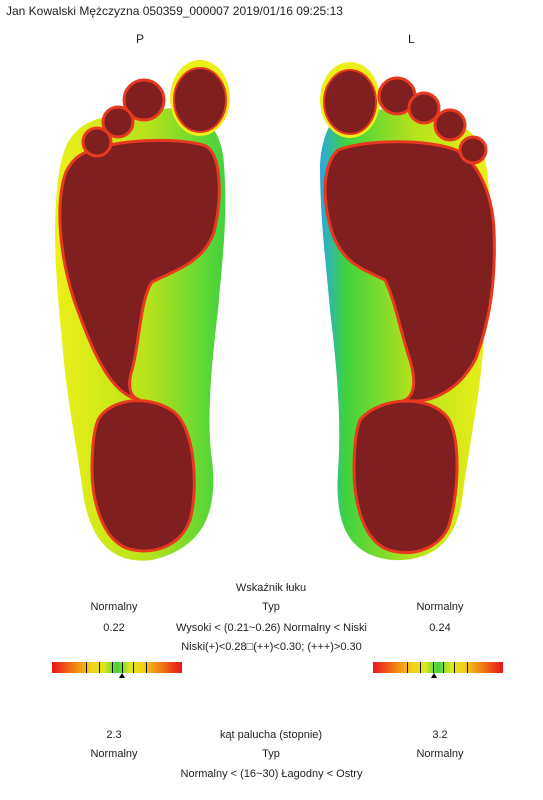  Describe the element at coordinates (114, 735) in the screenshot. I see `hallux-right-value: 2.3` at that location.